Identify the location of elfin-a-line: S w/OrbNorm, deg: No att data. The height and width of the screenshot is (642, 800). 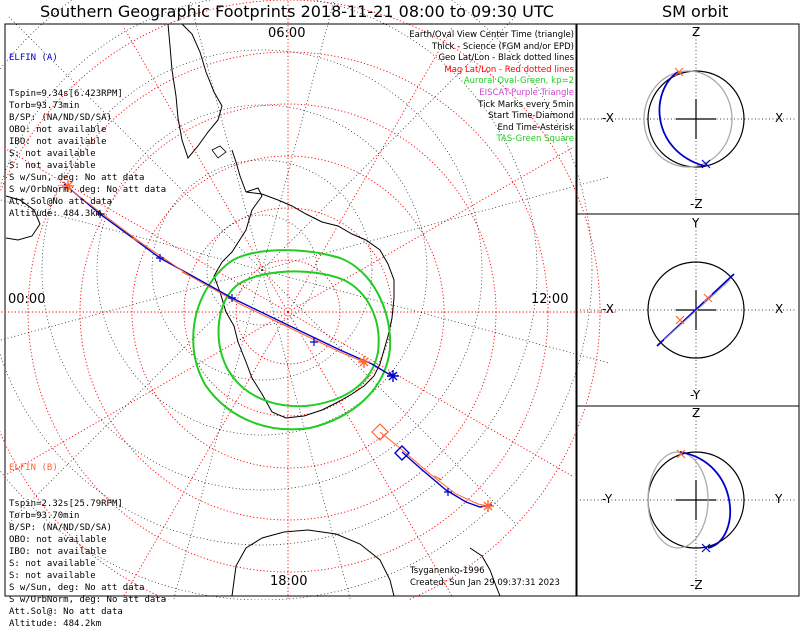
(88, 190).